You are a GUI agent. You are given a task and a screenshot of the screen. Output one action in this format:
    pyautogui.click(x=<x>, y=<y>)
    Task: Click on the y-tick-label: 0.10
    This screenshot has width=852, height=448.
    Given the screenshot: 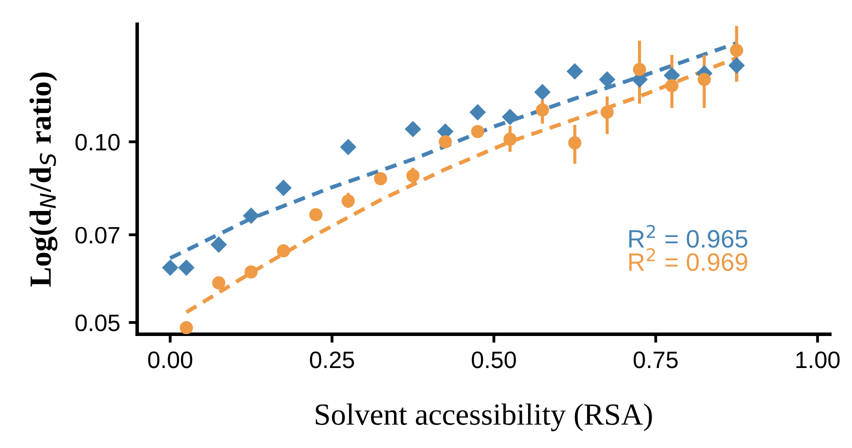 What is the action you would take?
    pyautogui.click(x=97, y=142)
    